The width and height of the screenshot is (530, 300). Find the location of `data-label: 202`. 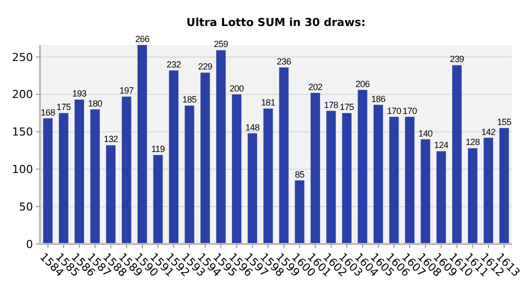

data-label: 202 is located at coordinates (315, 87).